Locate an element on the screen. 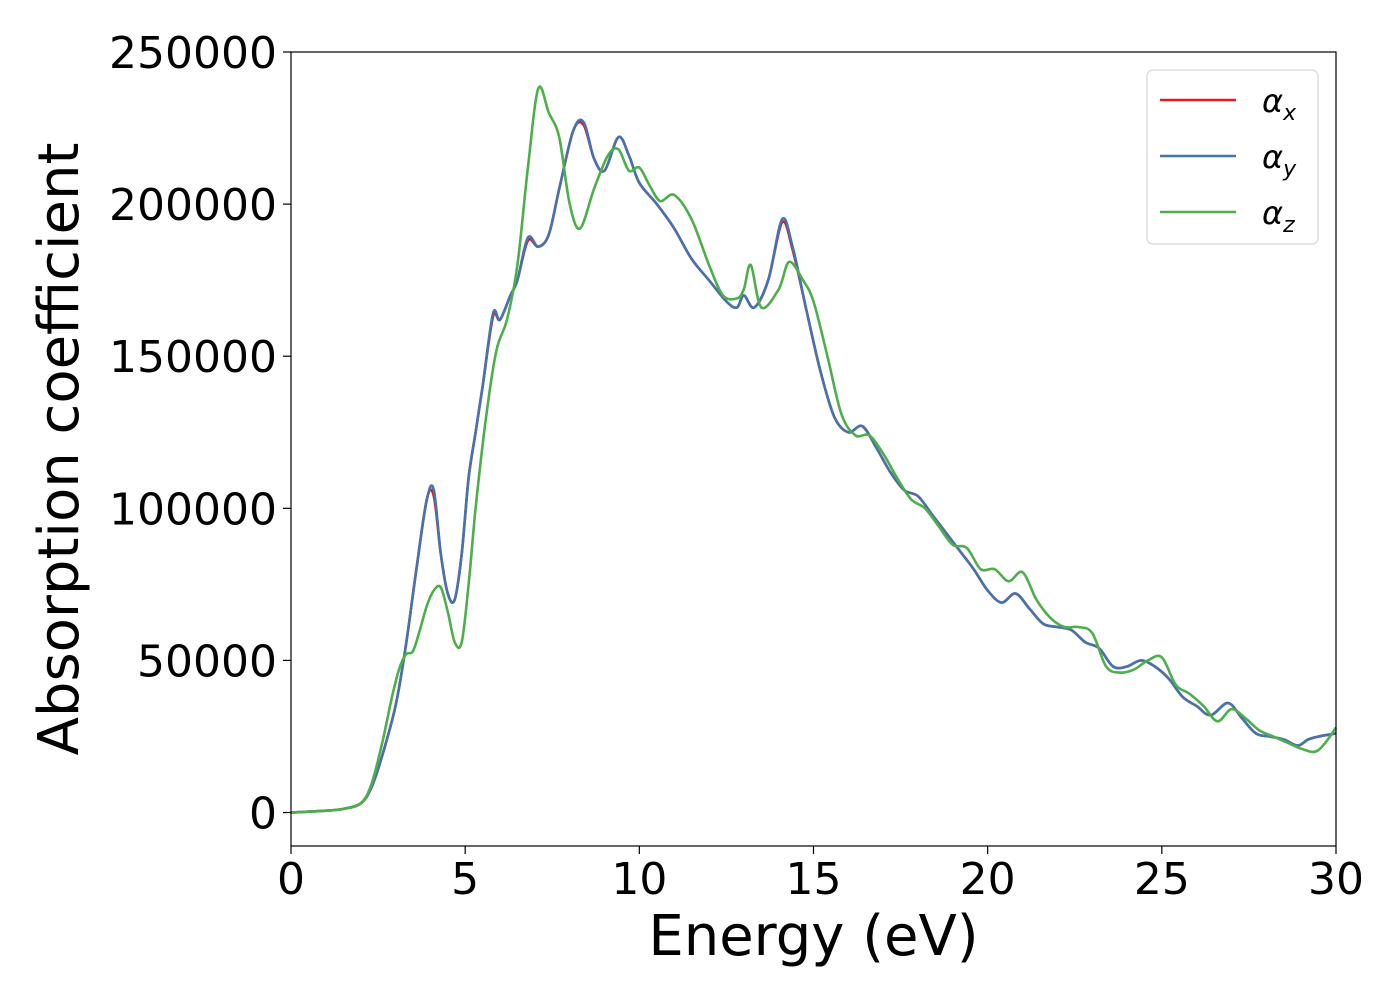 The width and height of the screenshot is (1400, 1000). x-tick-label: 5 is located at coordinates (465, 879).